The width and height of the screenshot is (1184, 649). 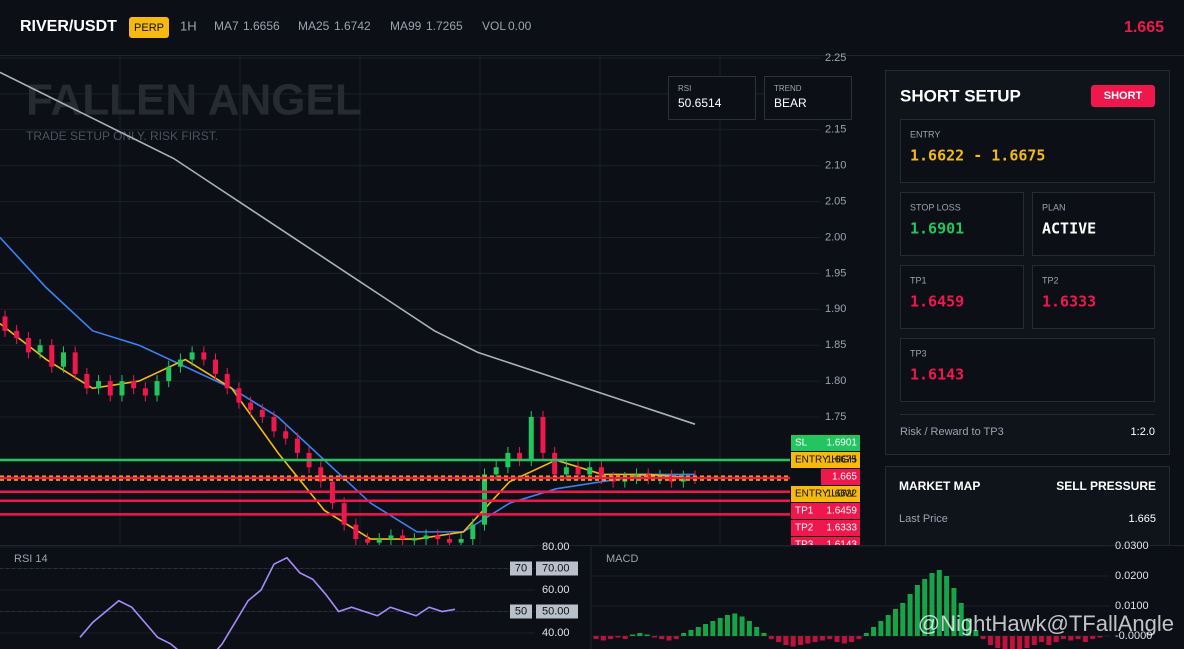 I want to click on card-value: 1.6333, so click(x=1069, y=302).